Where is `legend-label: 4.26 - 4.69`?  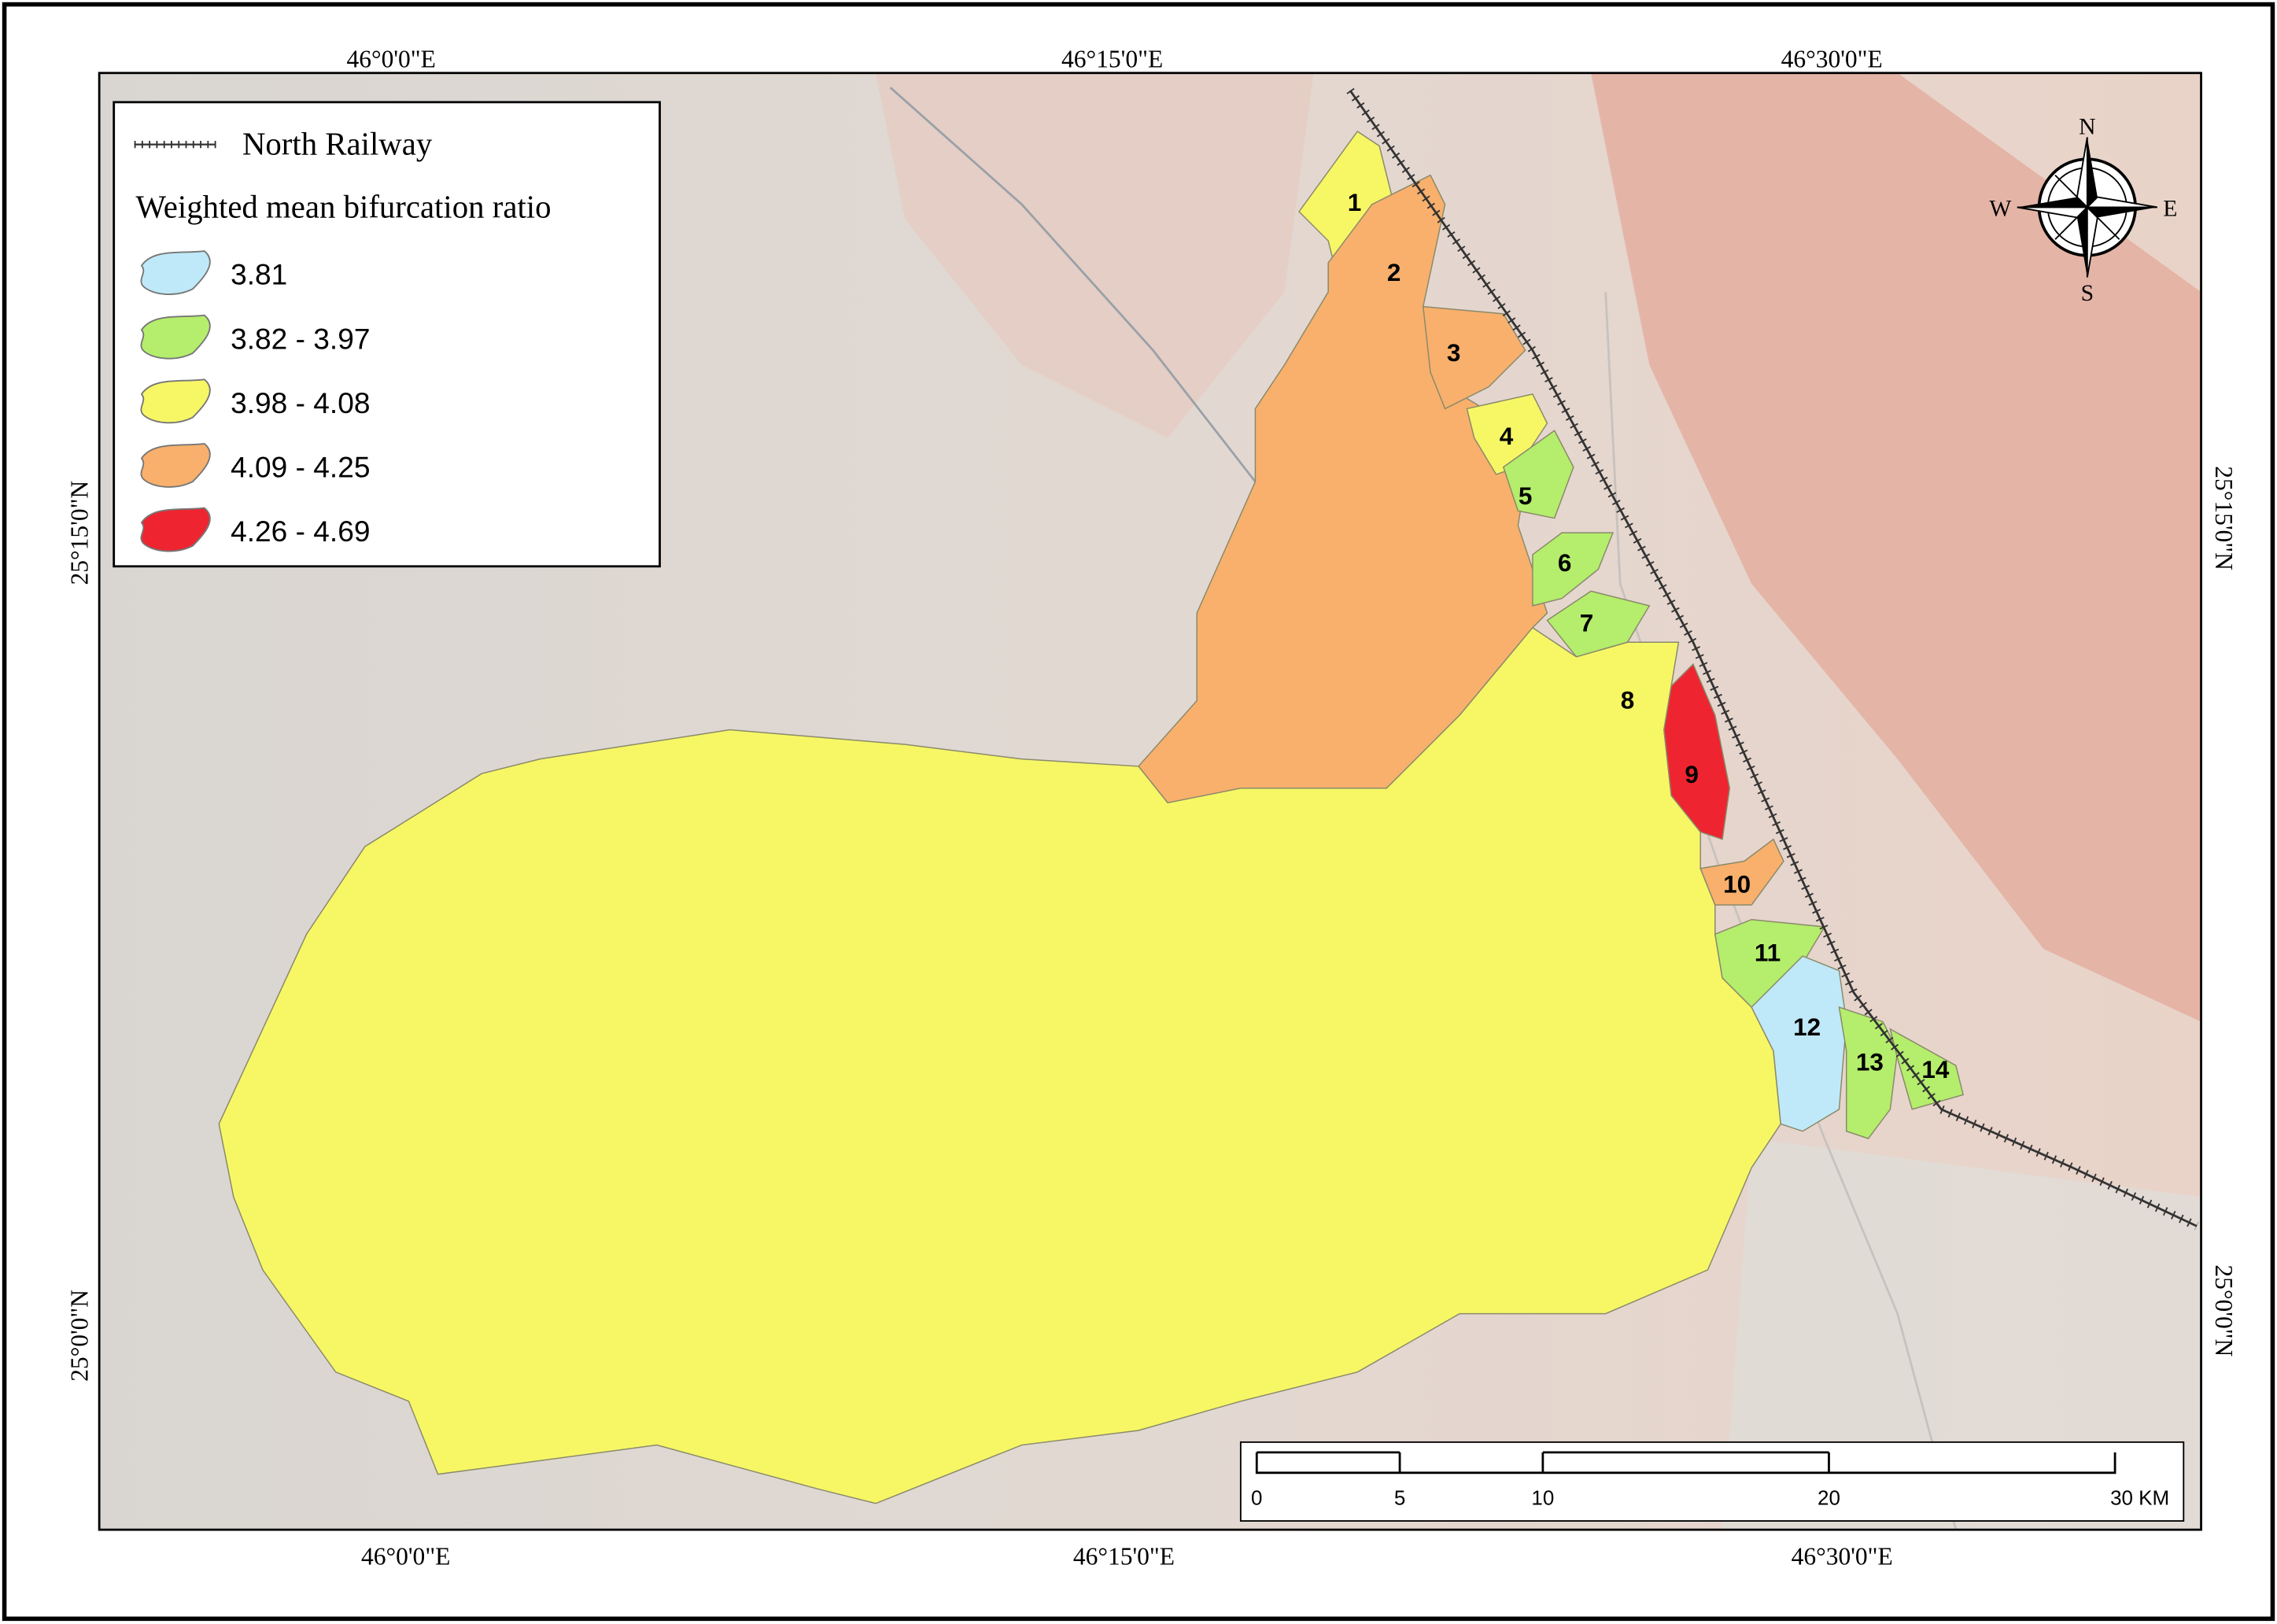
legend-label: 4.26 - 4.69 is located at coordinates (300, 531).